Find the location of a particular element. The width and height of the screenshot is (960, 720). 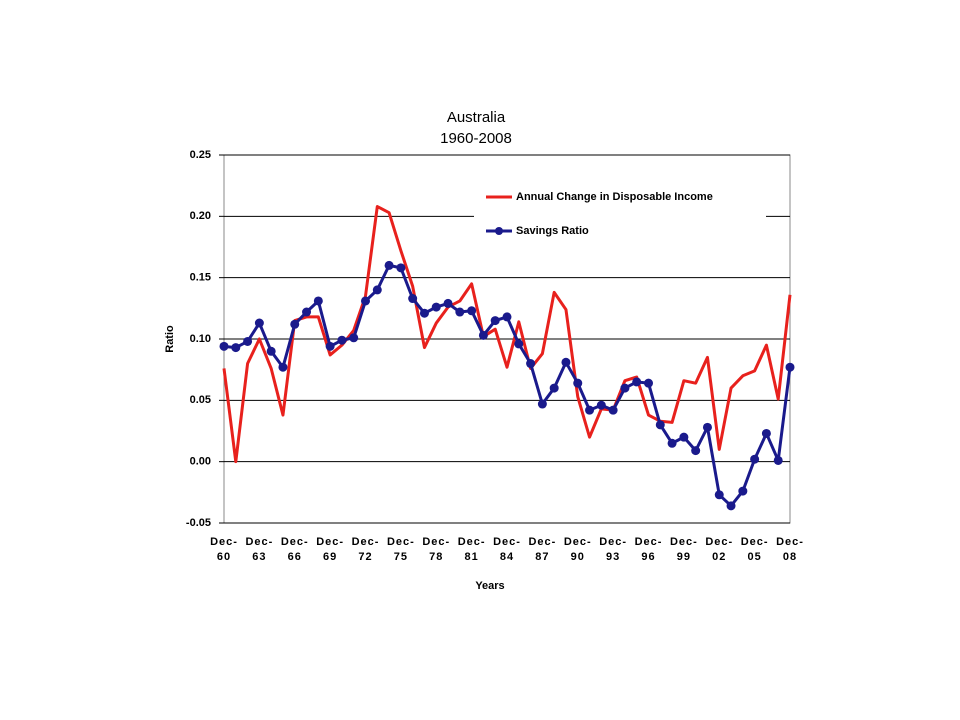

x-tick-label: Dec-02 is located at coordinates (719, 549).